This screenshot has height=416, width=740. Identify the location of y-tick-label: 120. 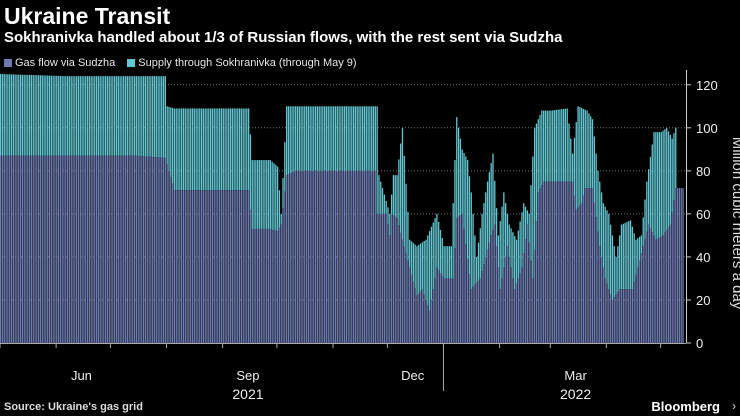
(707, 85).